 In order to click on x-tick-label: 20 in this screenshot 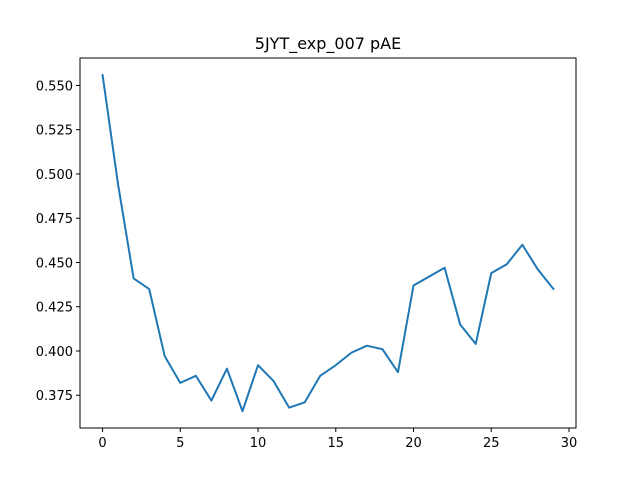, I will do `click(413, 443)`.